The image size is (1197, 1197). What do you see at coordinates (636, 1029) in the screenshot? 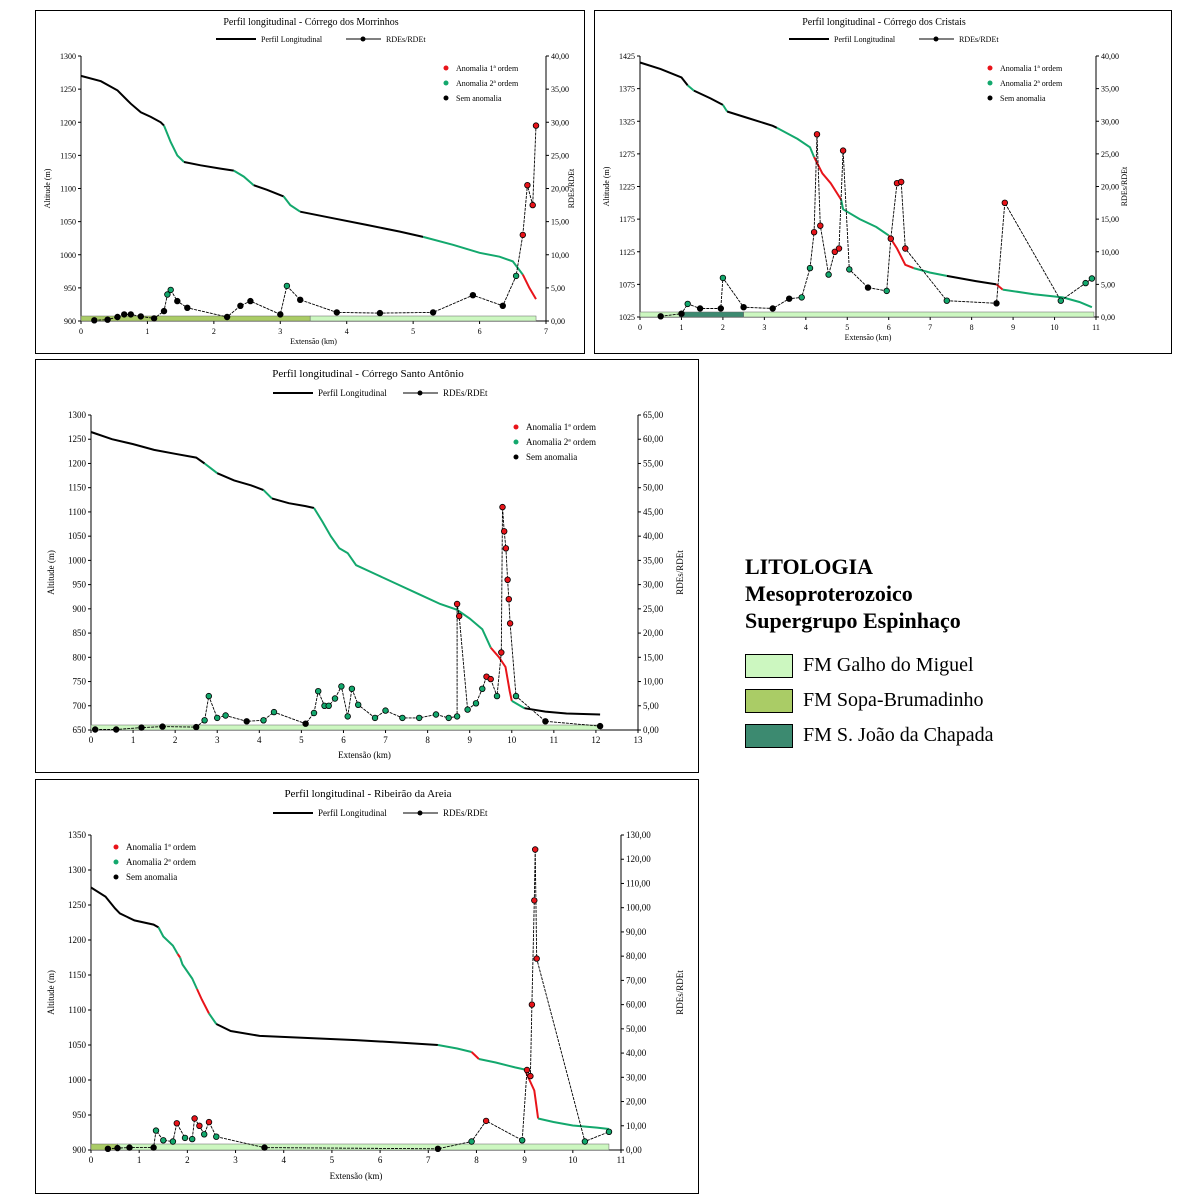
I see `y2-tick-label: 50,00` at bounding box center [636, 1029].